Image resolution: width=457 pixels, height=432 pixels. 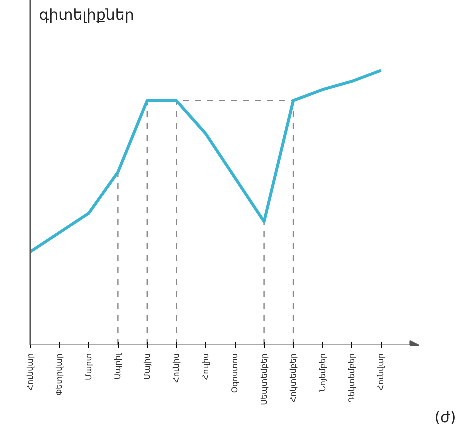 I want to click on x-tick-label: Հուլիս, so click(x=205, y=366).